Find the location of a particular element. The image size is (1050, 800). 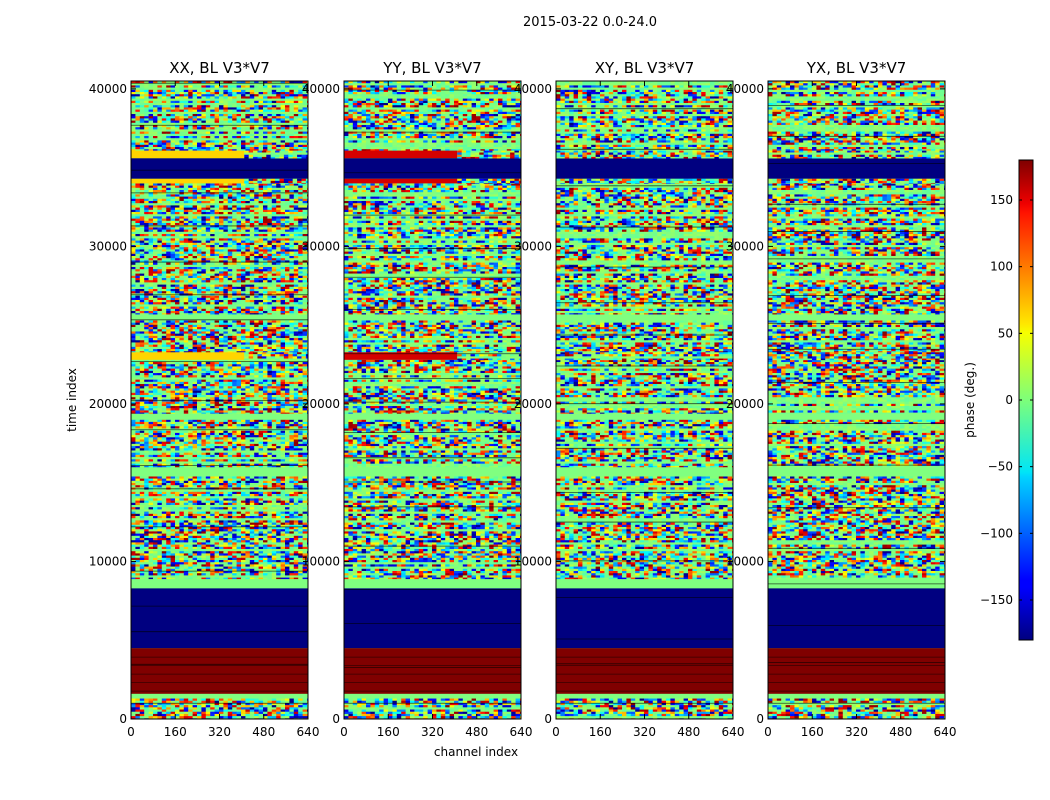

figure-suptitle: 2015-03-22 0.0-24.0 is located at coordinates (590, 22).